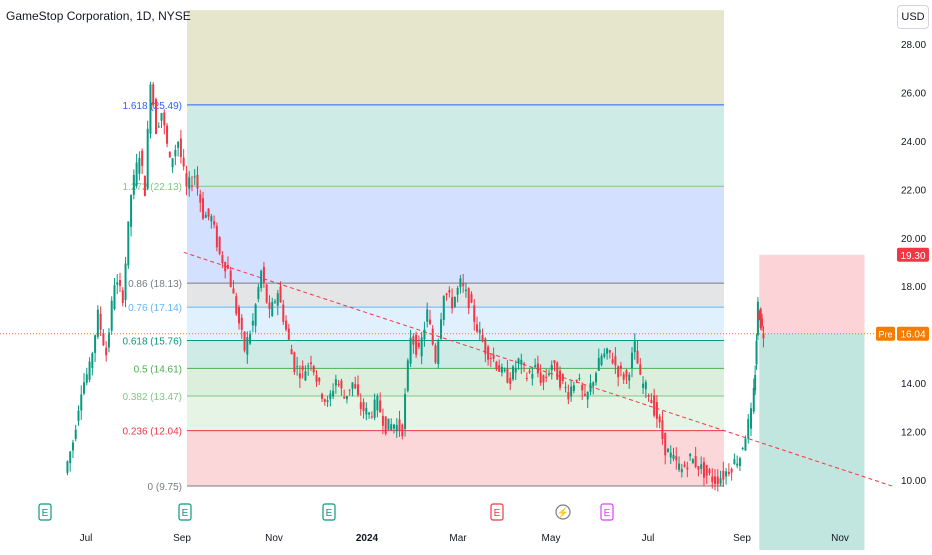  Describe the element at coordinates (326, 512) in the screenshot. I see `event-markers: E E E E ⚡ E` at that location.